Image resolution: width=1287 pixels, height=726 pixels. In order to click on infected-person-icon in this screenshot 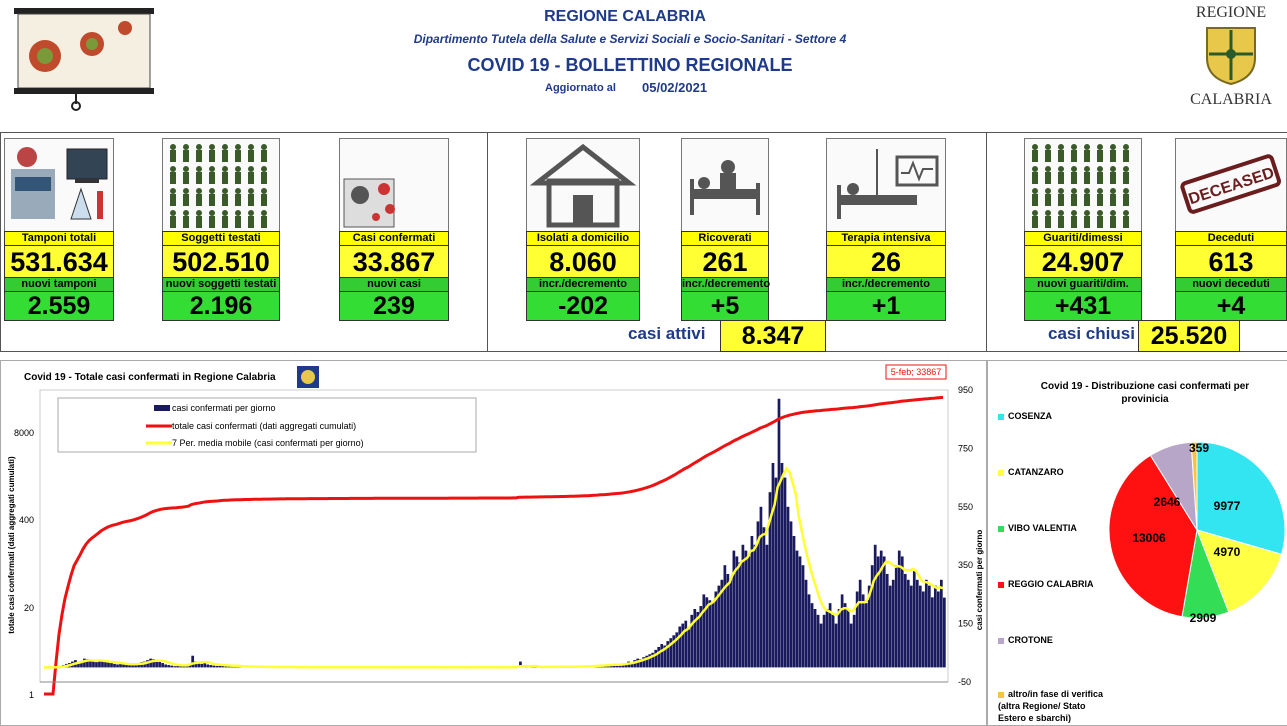, I will do `click(394, 185)`.